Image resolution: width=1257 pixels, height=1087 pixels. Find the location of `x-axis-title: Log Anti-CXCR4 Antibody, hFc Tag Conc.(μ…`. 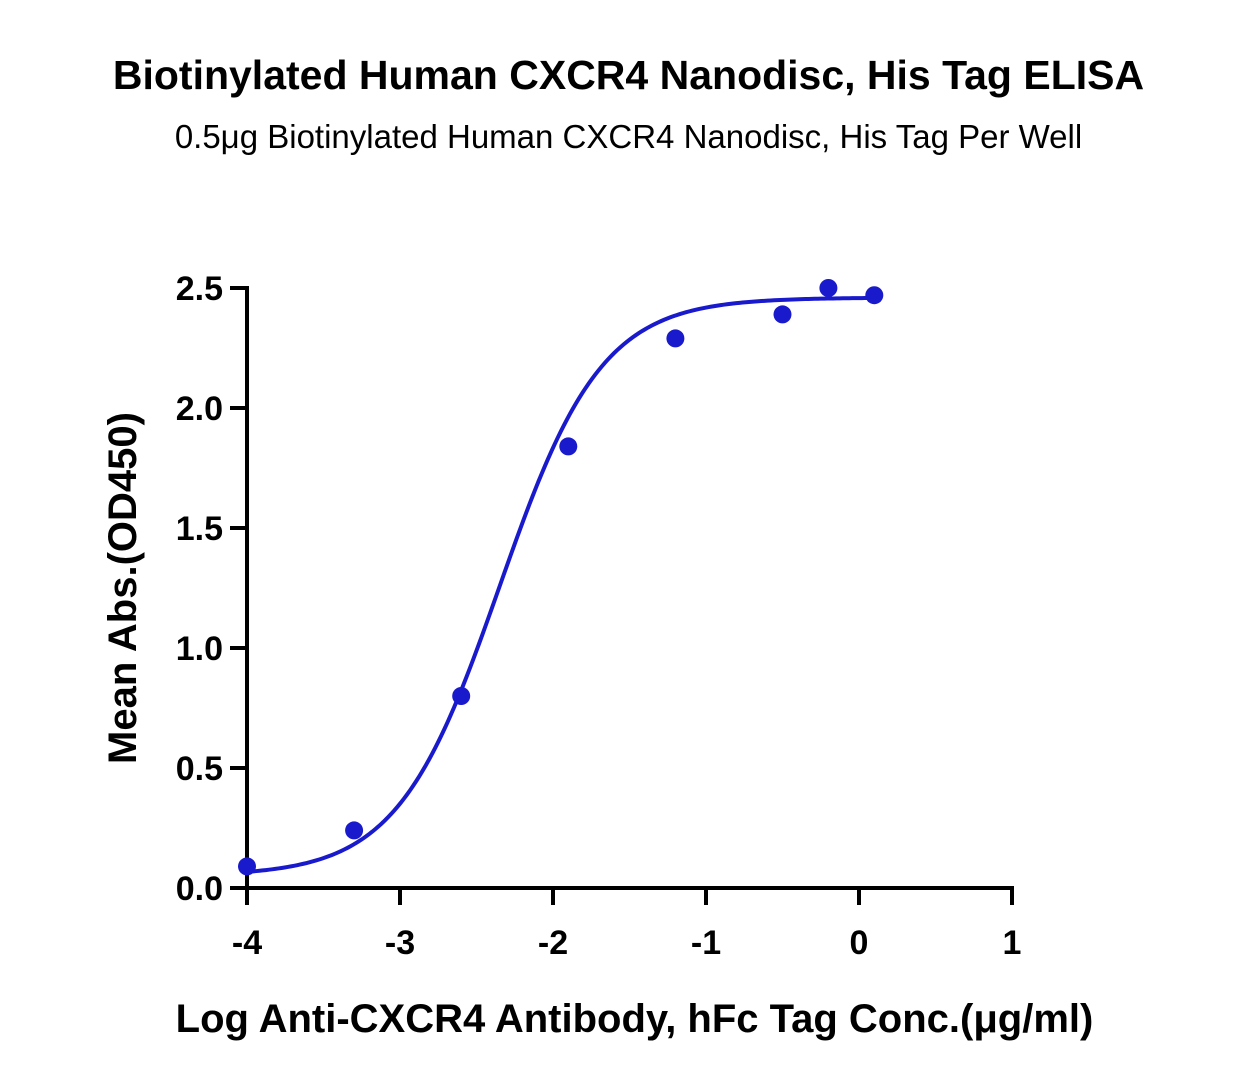

x-axis-title: Log Anti-CXCR4 Antibody, hFc Tag Conc.(μ… is located at coordinates (635, 1019).